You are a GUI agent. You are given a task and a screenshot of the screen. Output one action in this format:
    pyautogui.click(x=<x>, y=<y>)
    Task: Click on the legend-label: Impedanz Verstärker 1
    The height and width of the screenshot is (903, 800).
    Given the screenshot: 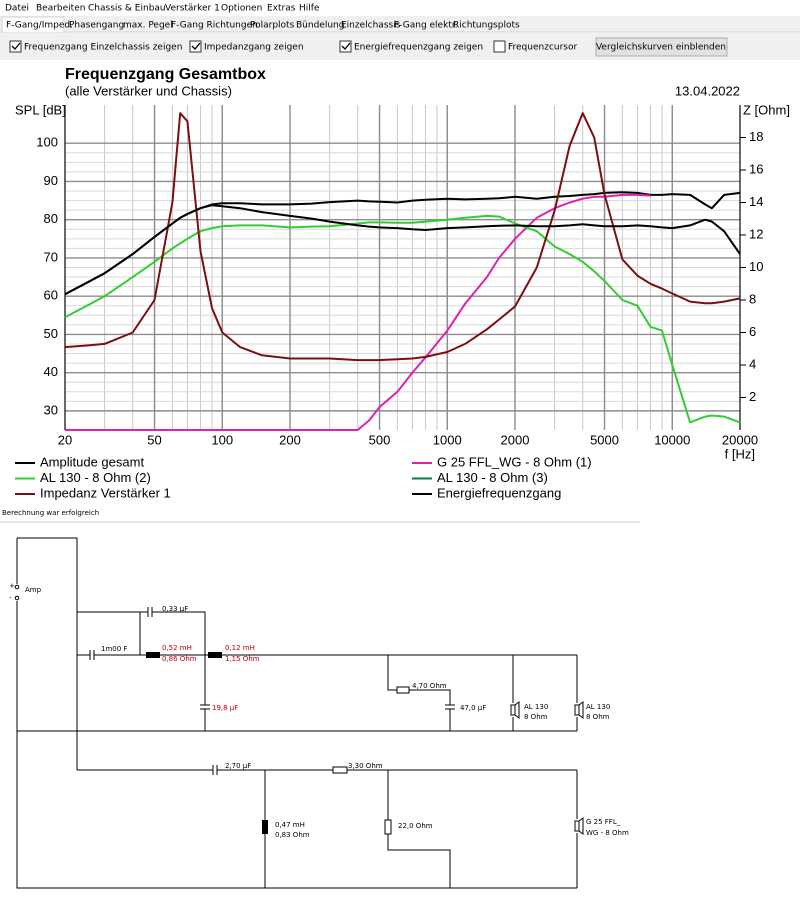 What is the action you would take?
    pyautogui.click(x=105, y=492)
    